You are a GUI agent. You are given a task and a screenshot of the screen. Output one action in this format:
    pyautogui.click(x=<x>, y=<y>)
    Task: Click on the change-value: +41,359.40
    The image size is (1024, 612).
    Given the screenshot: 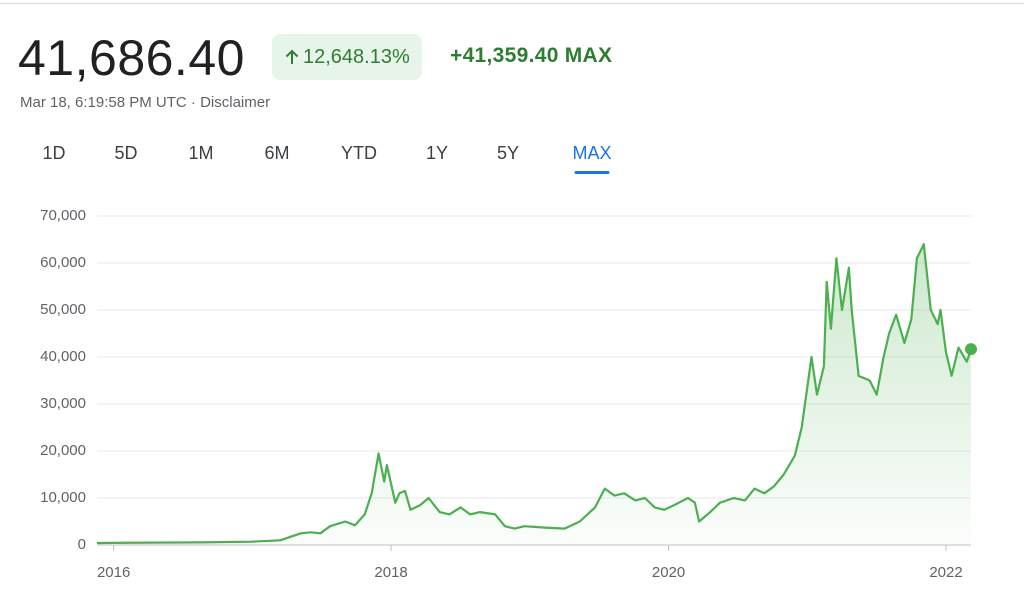 What is the action you would take?
    pyautogui.click(x=504, y=55)
    